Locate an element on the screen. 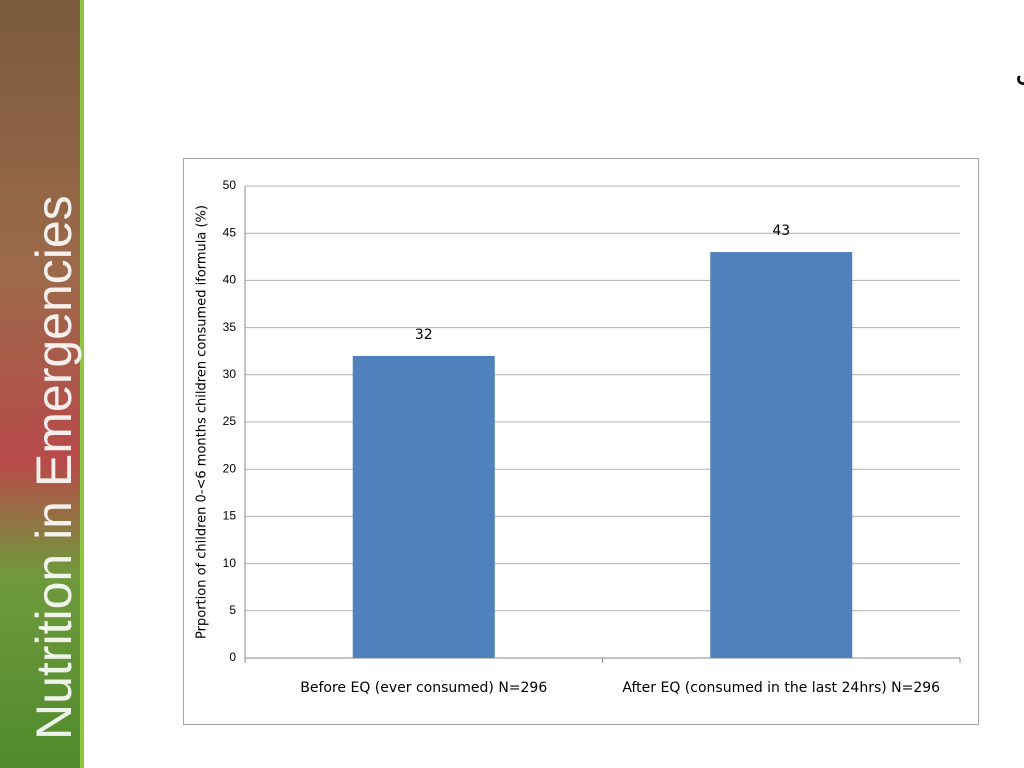  sidebar-image is located at coordinates (40, 384).